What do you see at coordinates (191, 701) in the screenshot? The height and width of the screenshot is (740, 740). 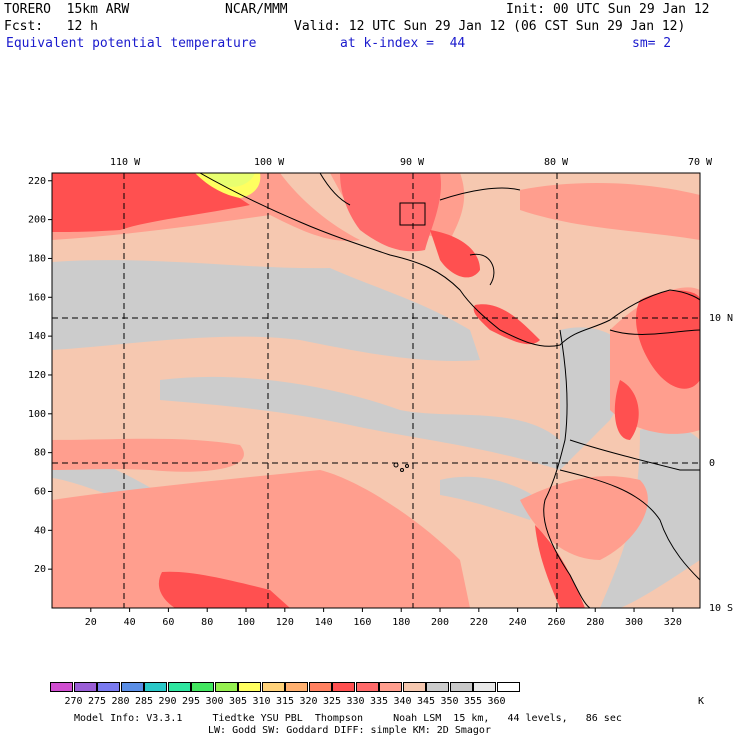 I see `legend-label: 295` at bounding box center [191, 701].